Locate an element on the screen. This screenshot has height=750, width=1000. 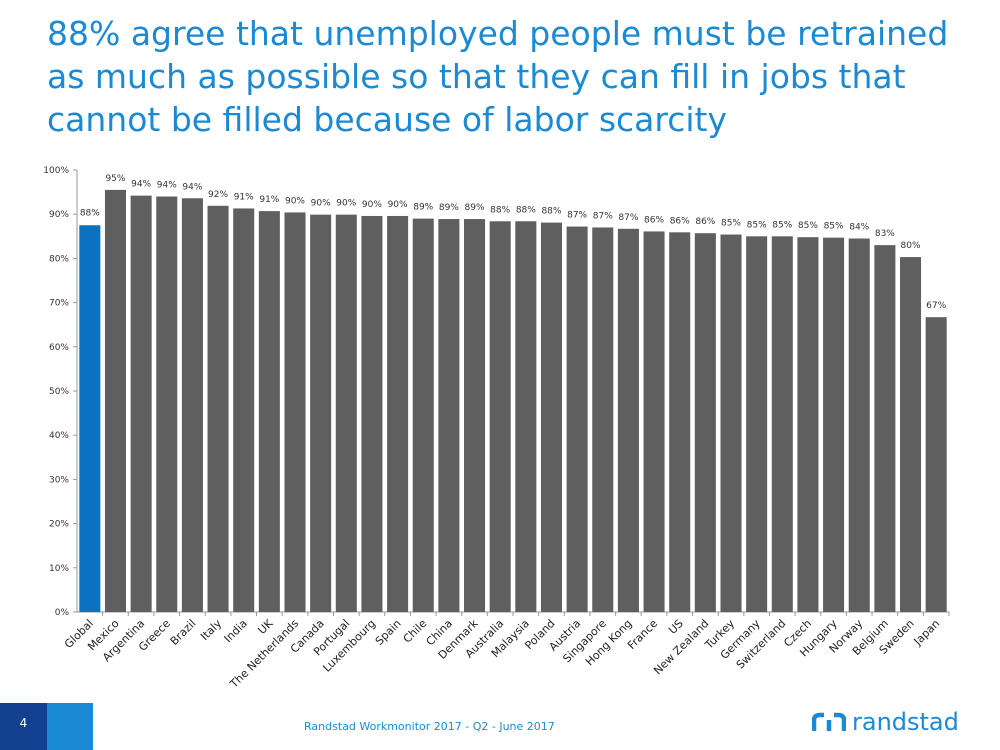
footer-bar-dark is located at coordinates (23, 726).